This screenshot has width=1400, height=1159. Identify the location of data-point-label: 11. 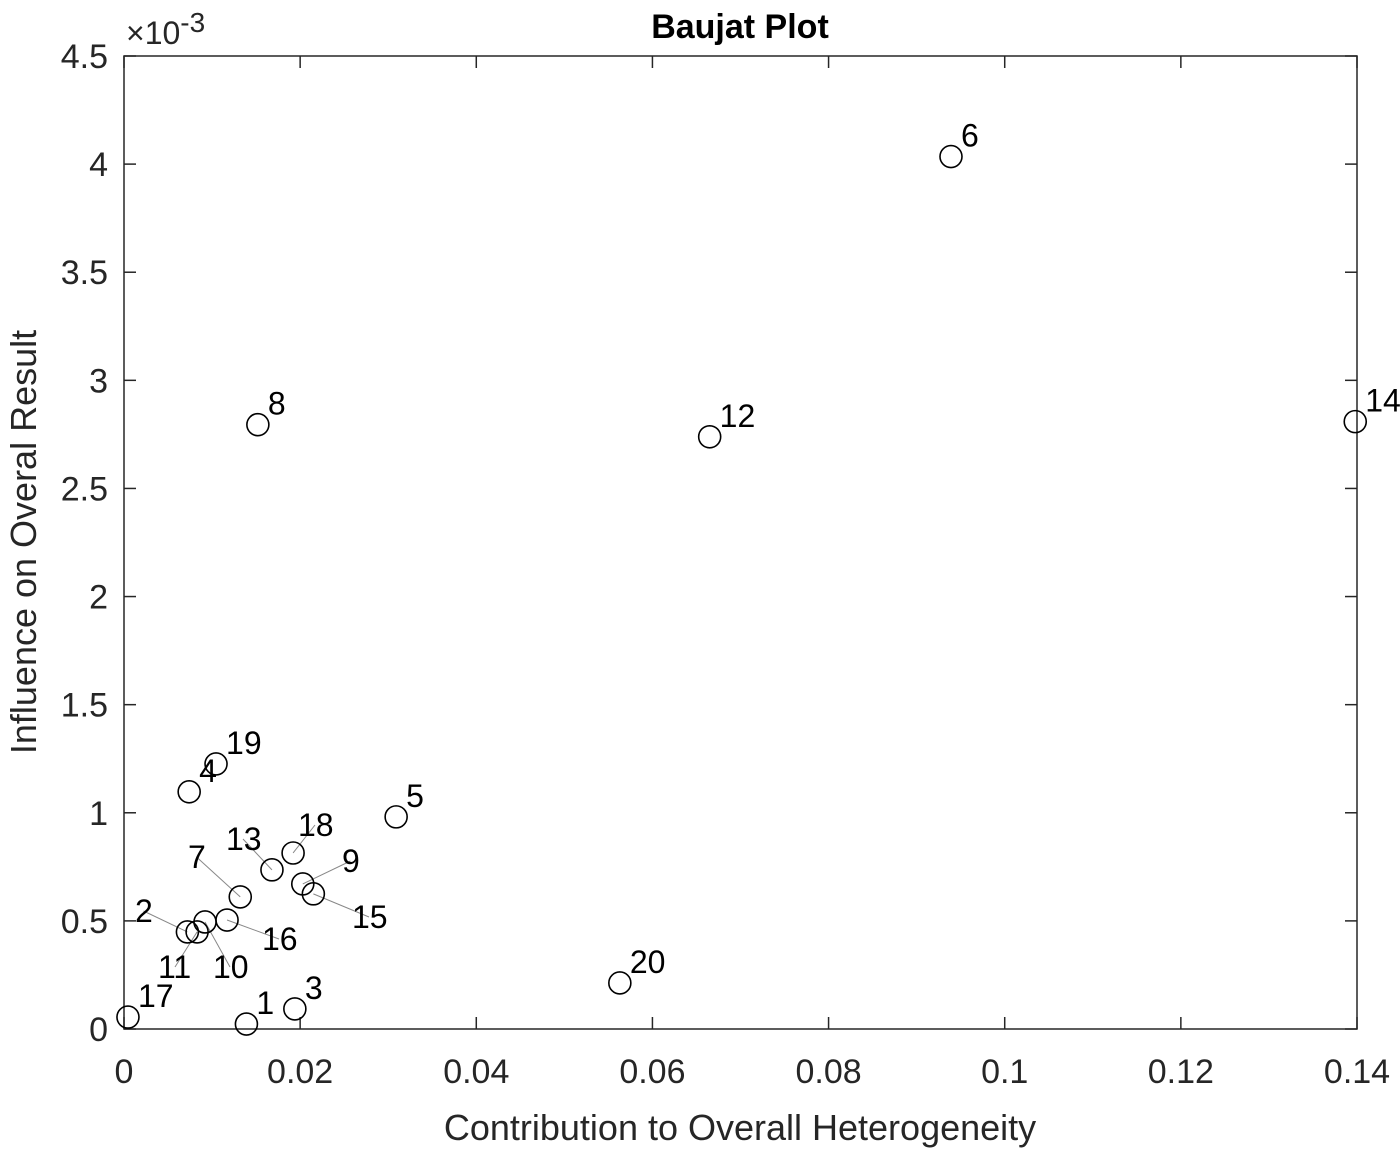
(174, 967).